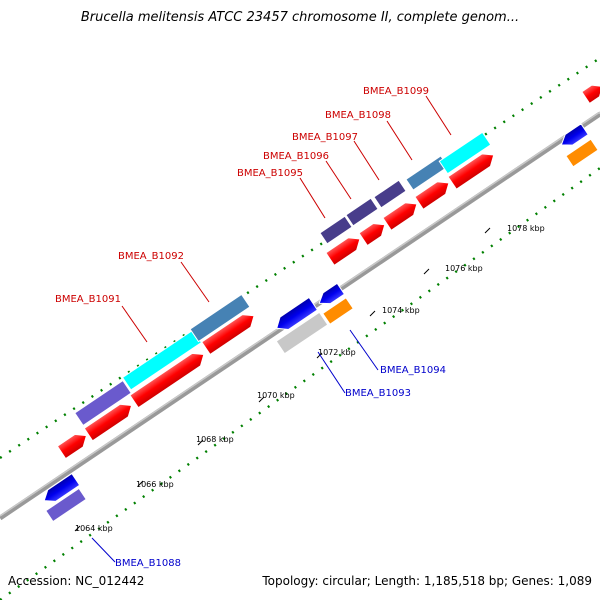 This screenshot has height=600, width=600. I want to click on gene-label-bmea_b1097: BMEA_B1097, so click(325, 137).